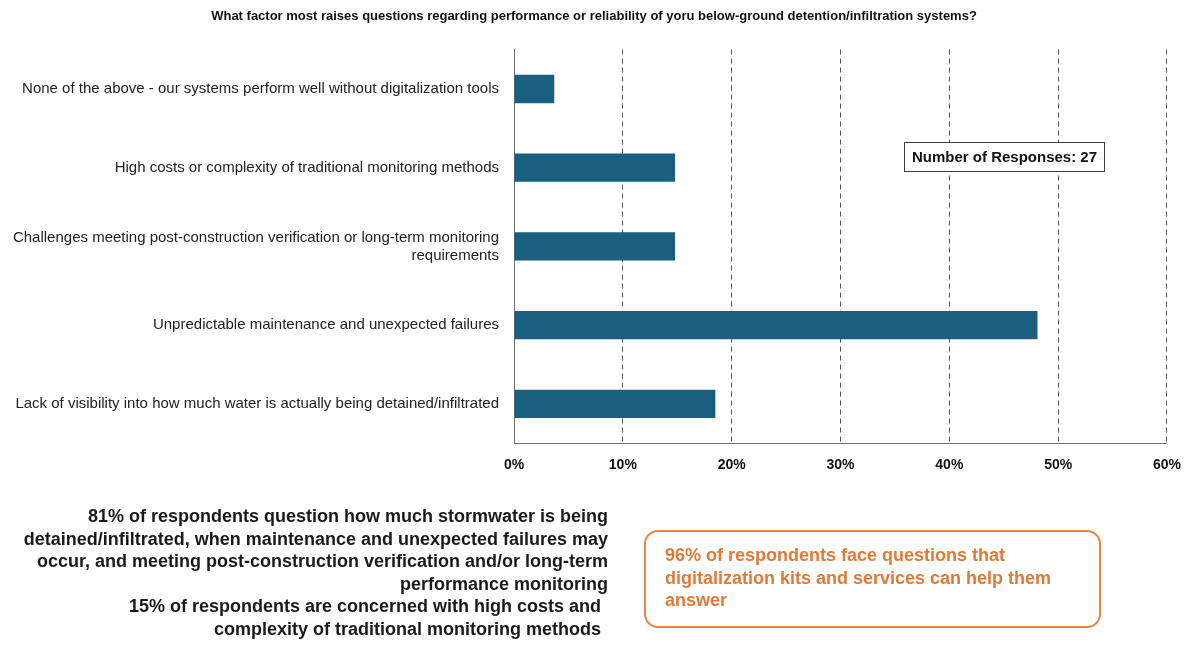 This screenshot has height=652, width=1203. I want to click on x-tick-label: 0%, so click(514, 464).